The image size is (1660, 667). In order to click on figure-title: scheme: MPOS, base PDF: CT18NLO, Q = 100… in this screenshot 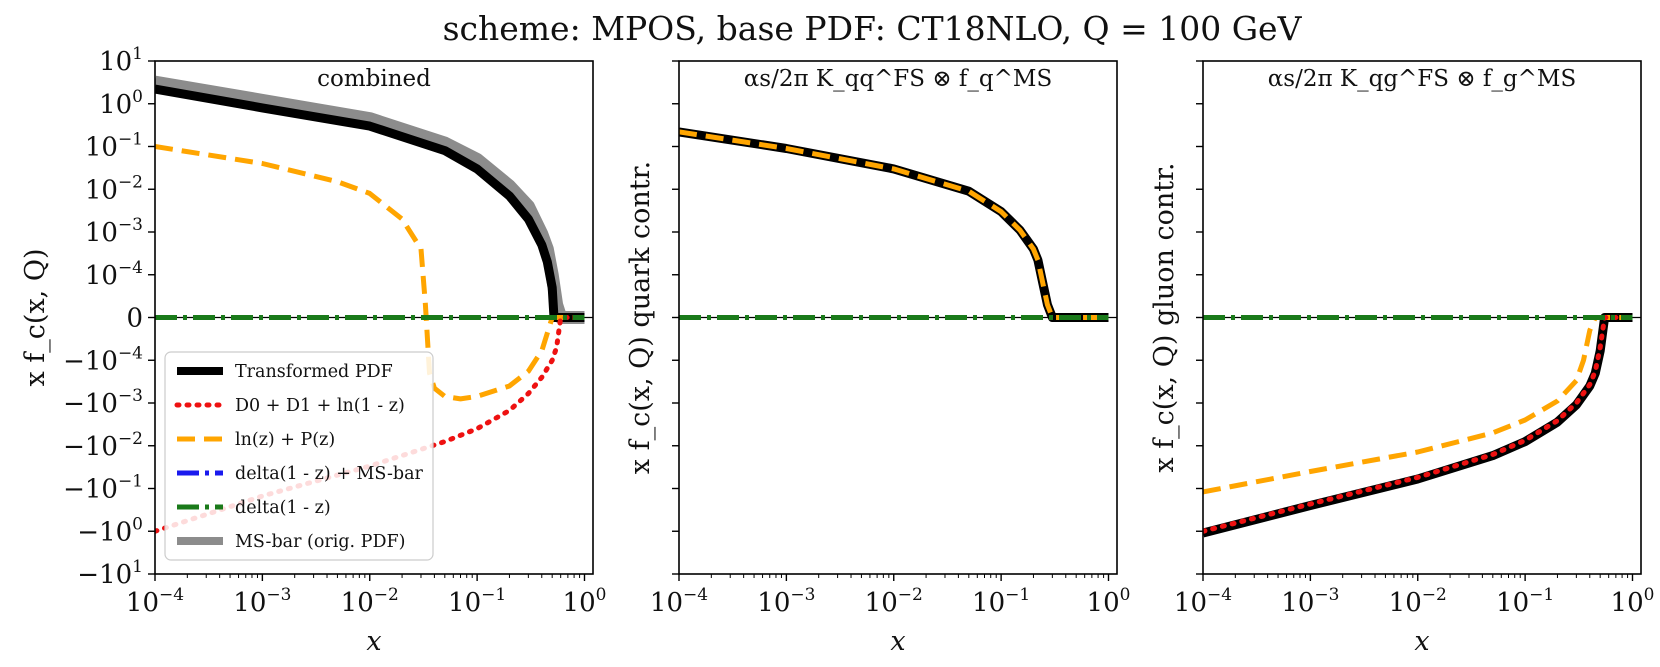, I will do `click(873, 28)`.